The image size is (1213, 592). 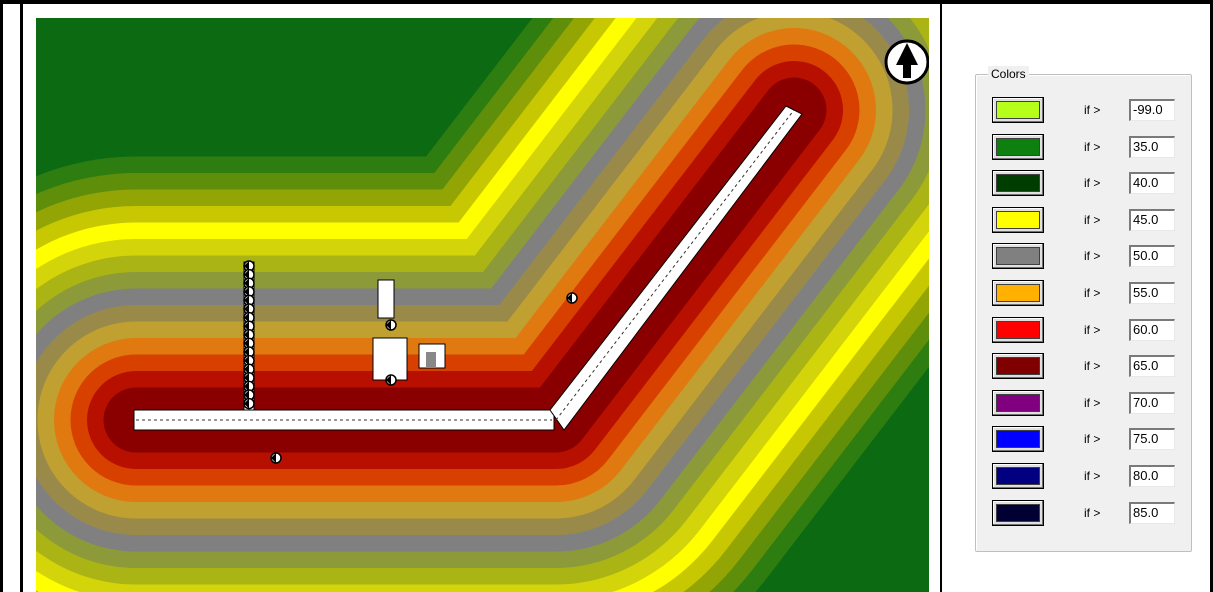 What do you see at coordinates (1152, 110) in the screenshot?
I see `threshold-input: -99.0` at bounding box center [1152, 110].